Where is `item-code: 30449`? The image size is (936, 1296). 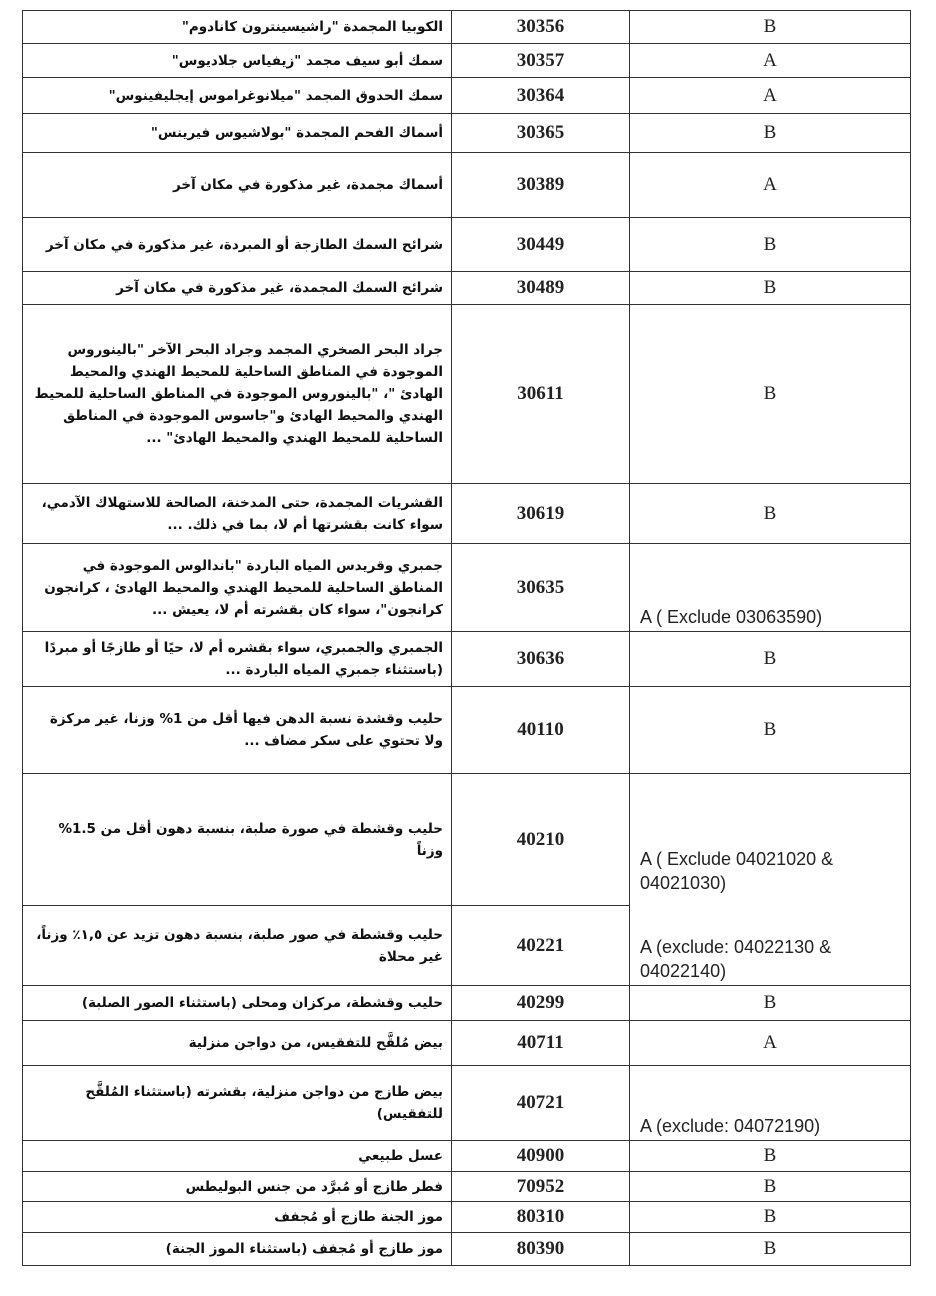
item-code: 30449 is located at coordinates (540, 244).